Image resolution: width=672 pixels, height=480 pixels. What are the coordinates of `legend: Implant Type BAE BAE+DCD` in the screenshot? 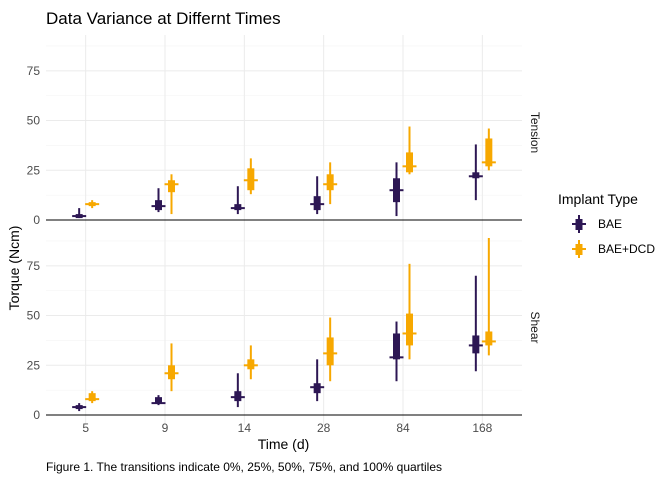 It's located at (606, 224).